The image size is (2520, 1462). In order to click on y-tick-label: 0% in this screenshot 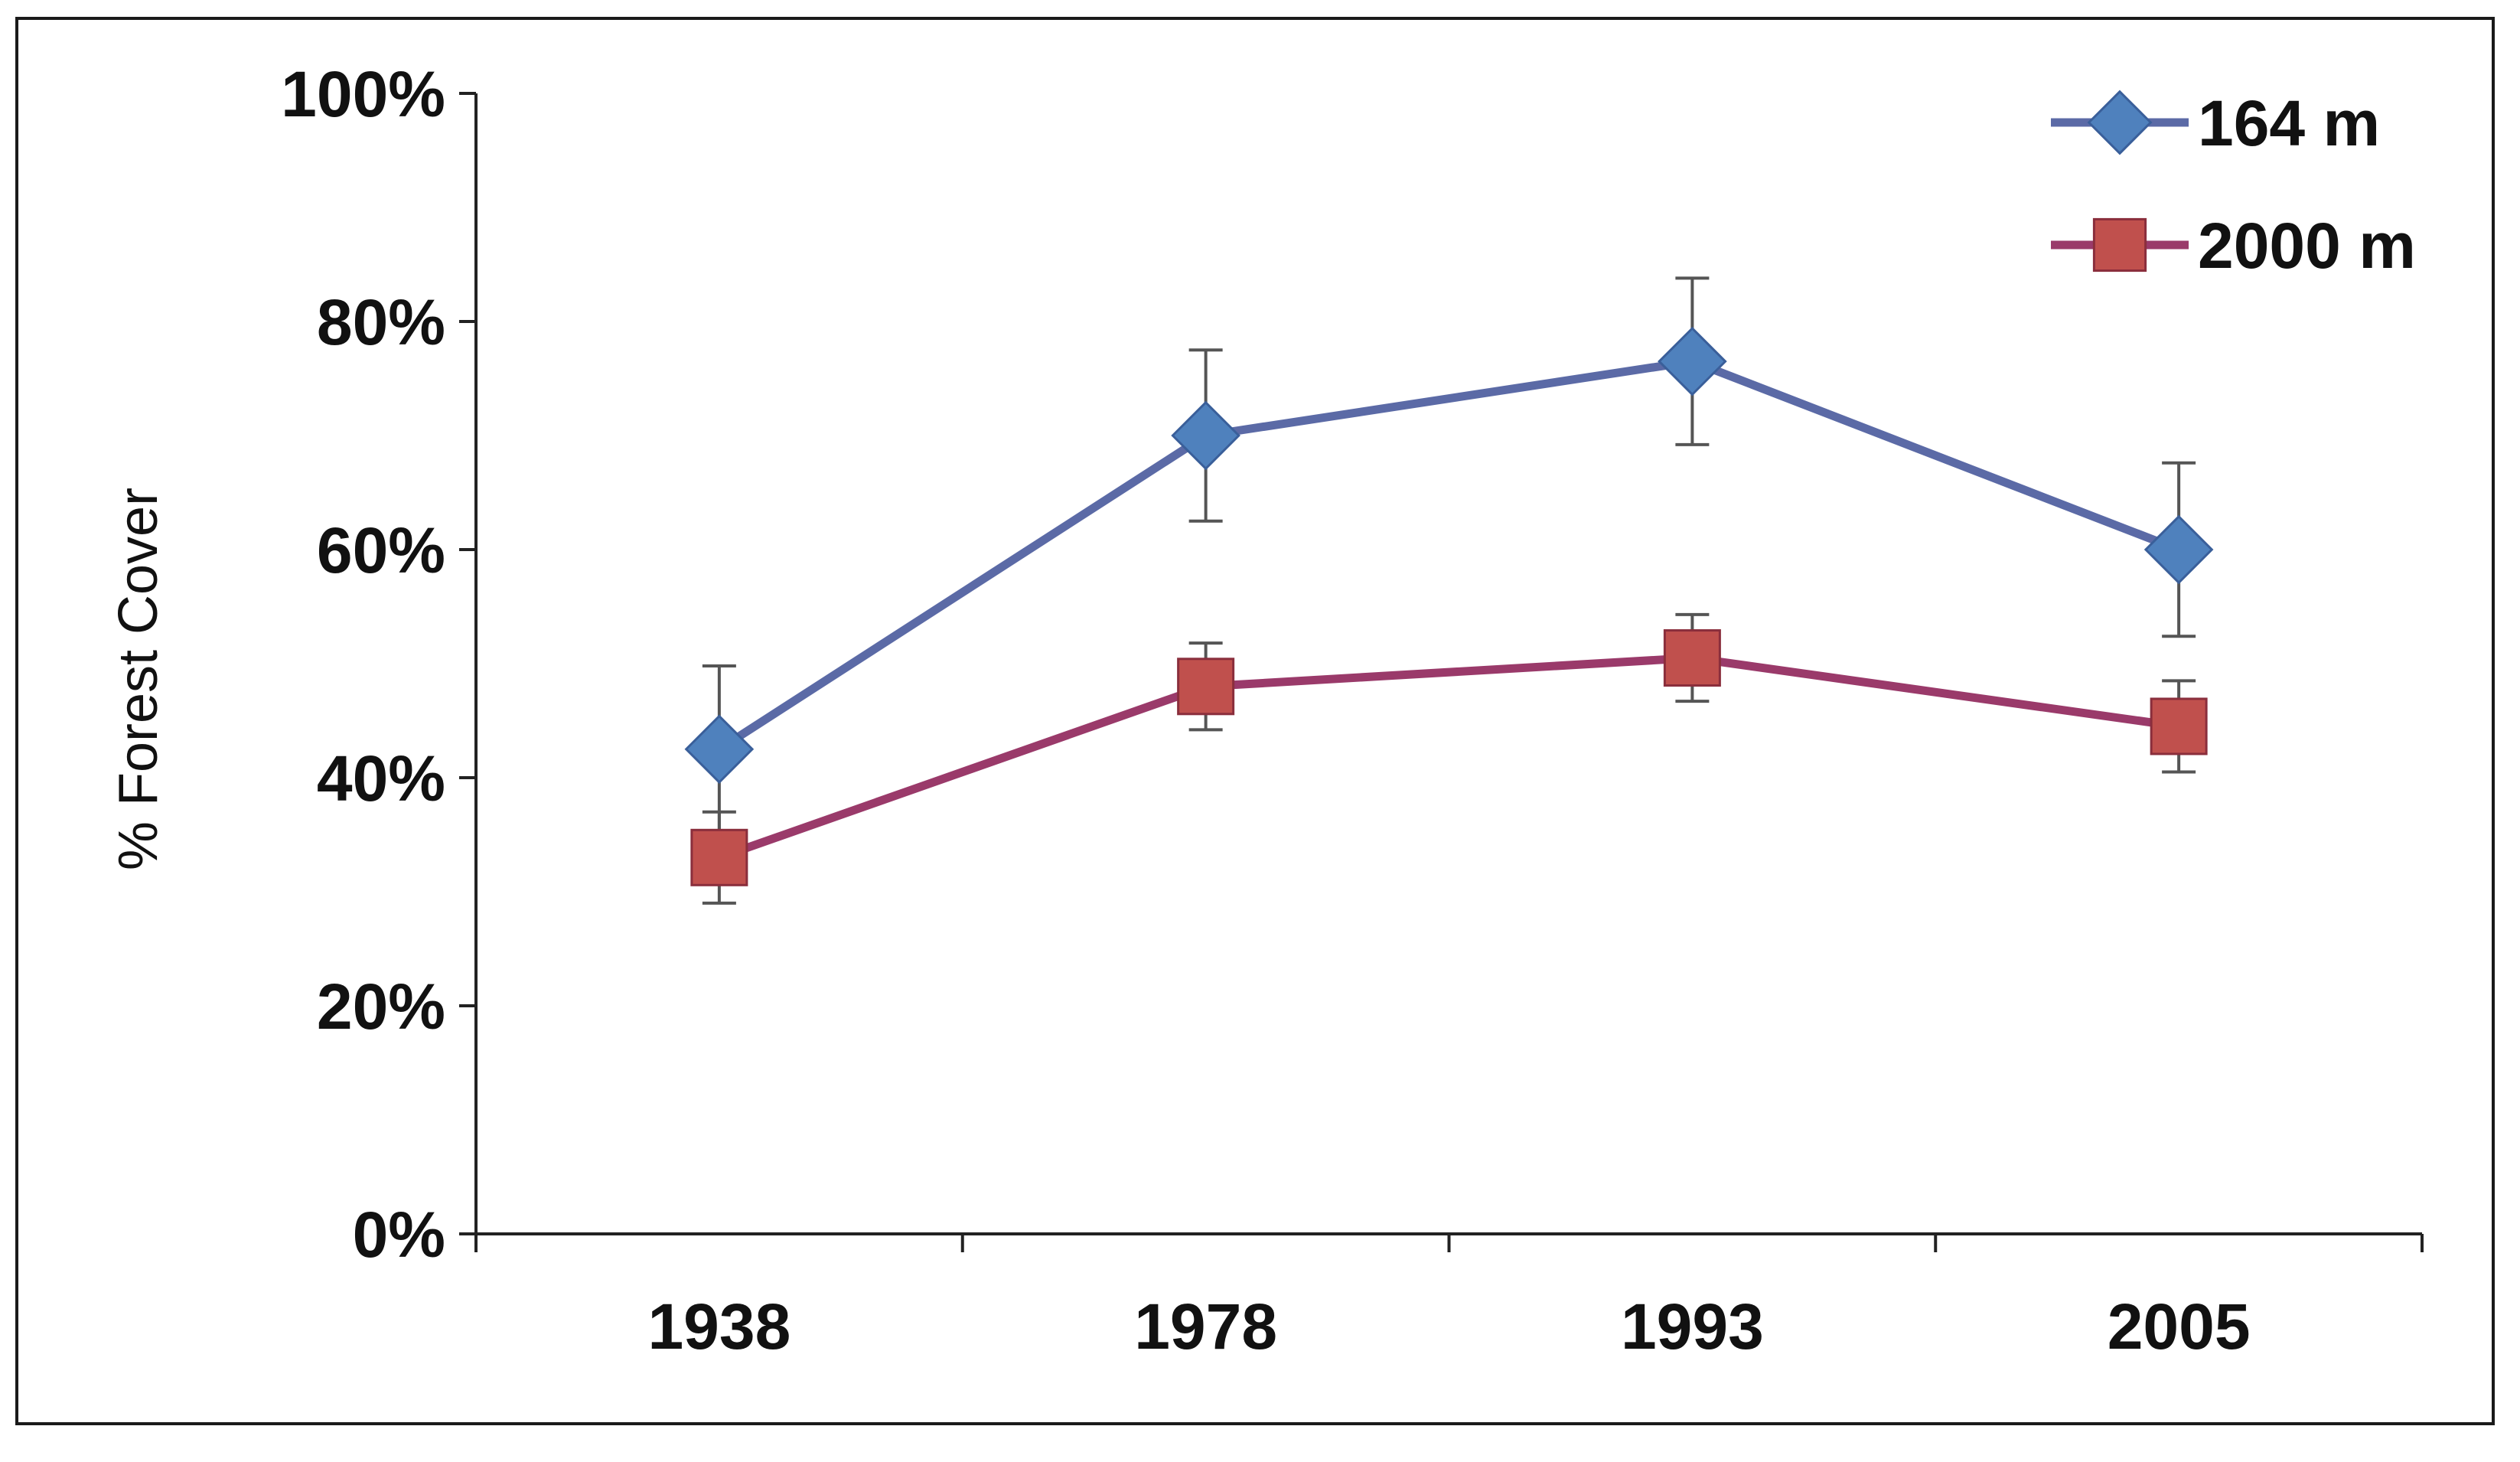, I will do `click(399, 1235)`.